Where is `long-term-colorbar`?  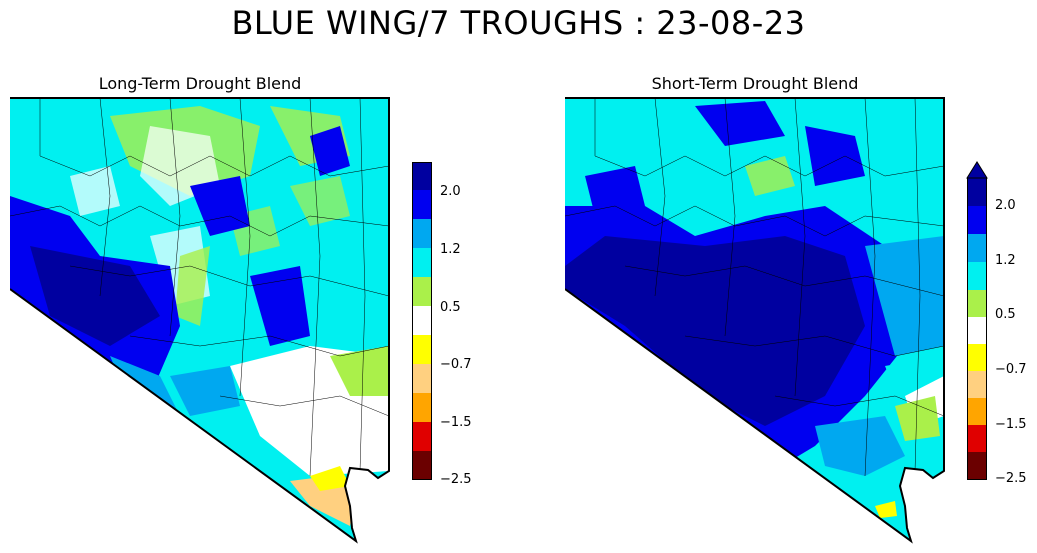 long-term-colorbar is located at coordinates (422, 321).